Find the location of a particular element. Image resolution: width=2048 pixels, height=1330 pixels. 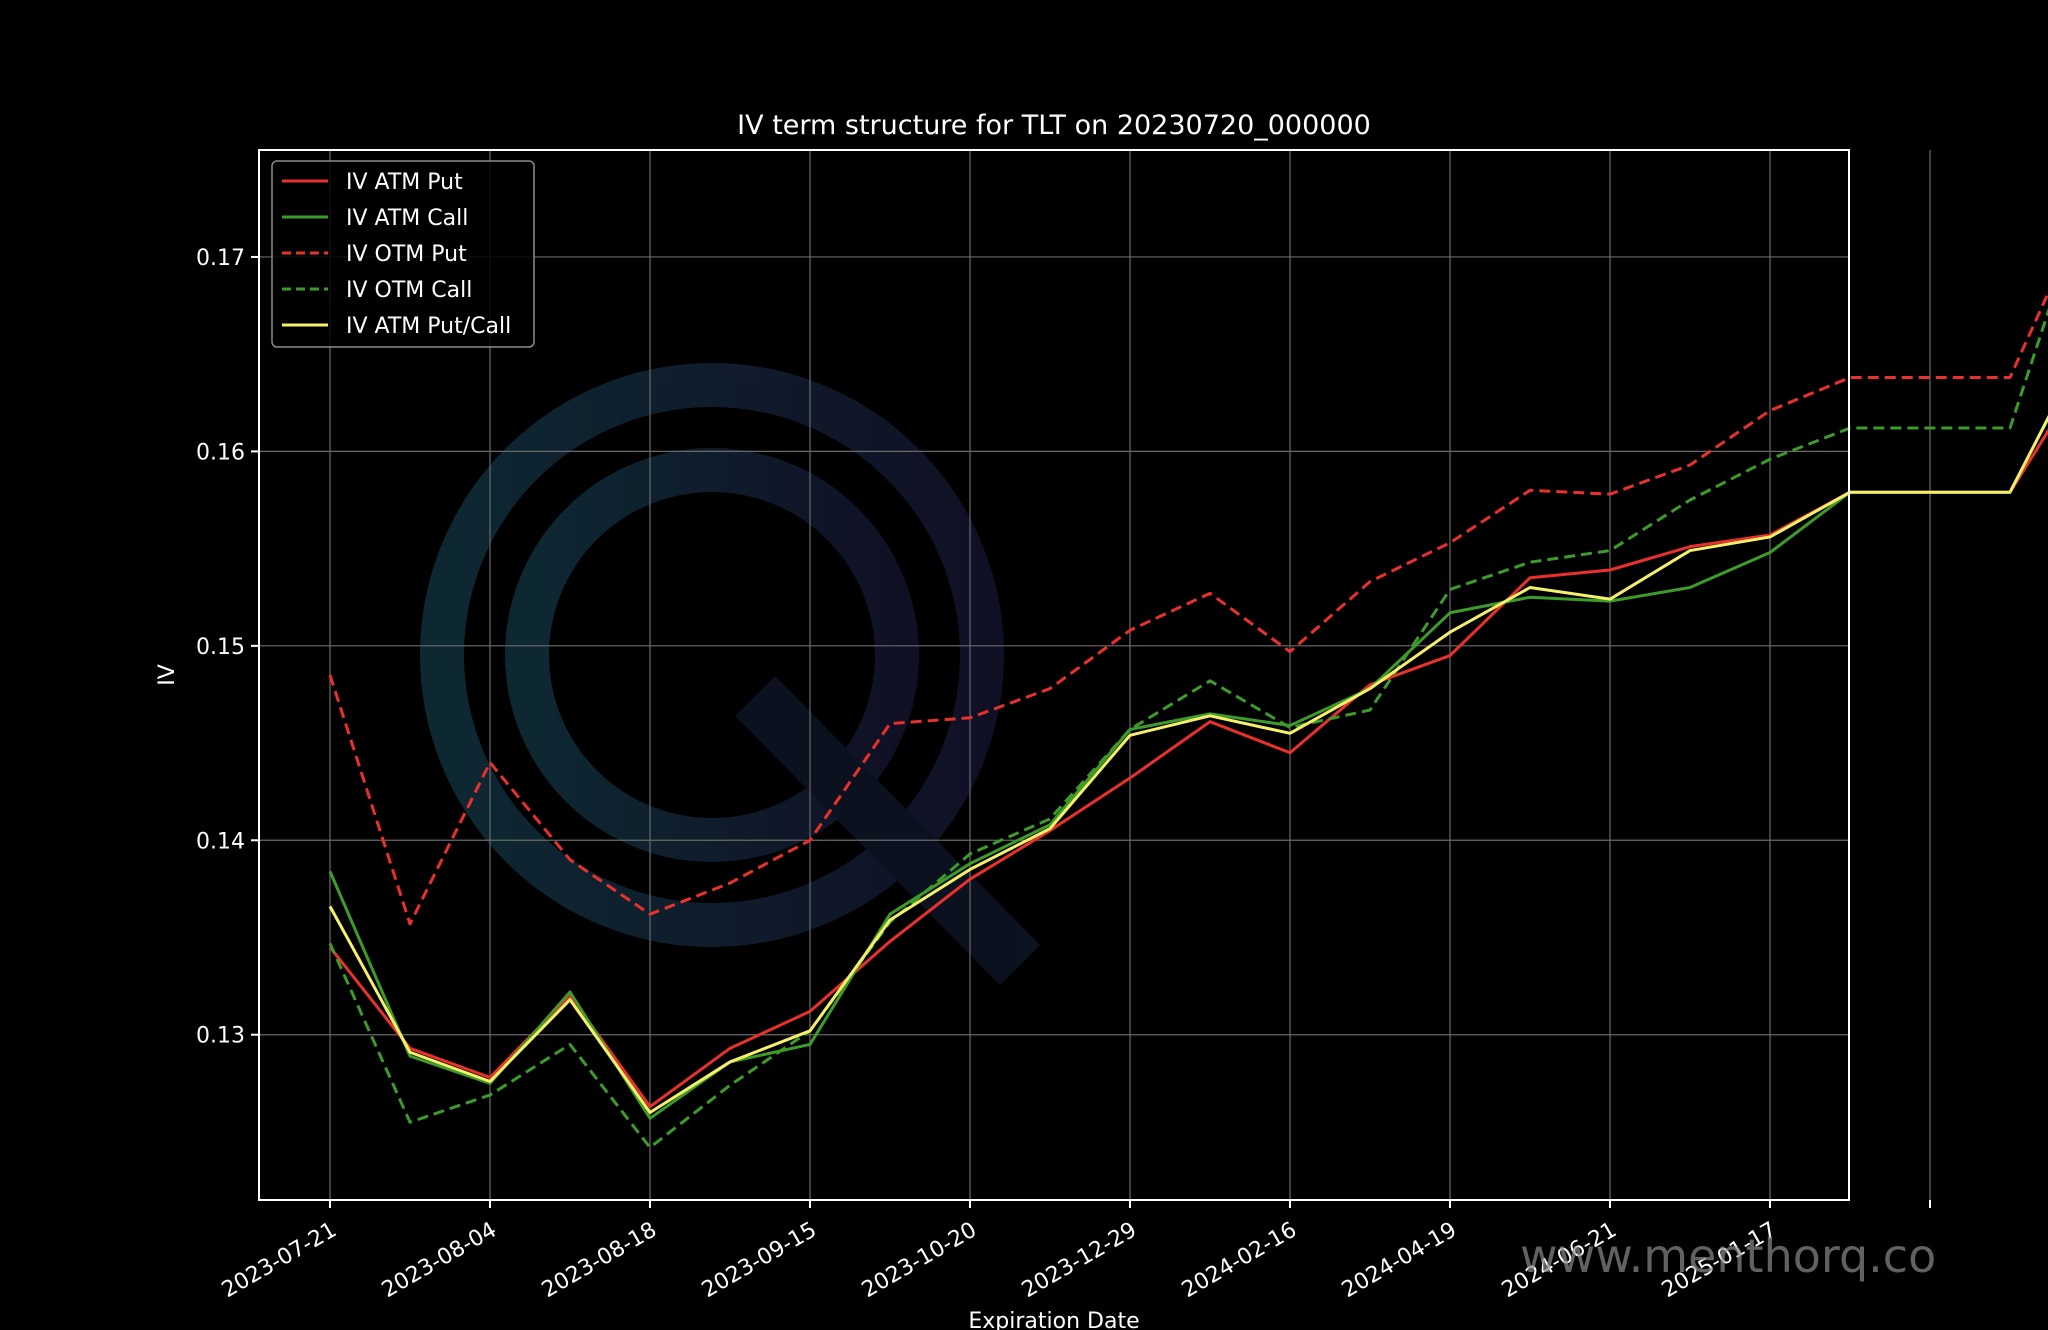

y-tick-label: 0.13 is located at coordinates (220, 1036).